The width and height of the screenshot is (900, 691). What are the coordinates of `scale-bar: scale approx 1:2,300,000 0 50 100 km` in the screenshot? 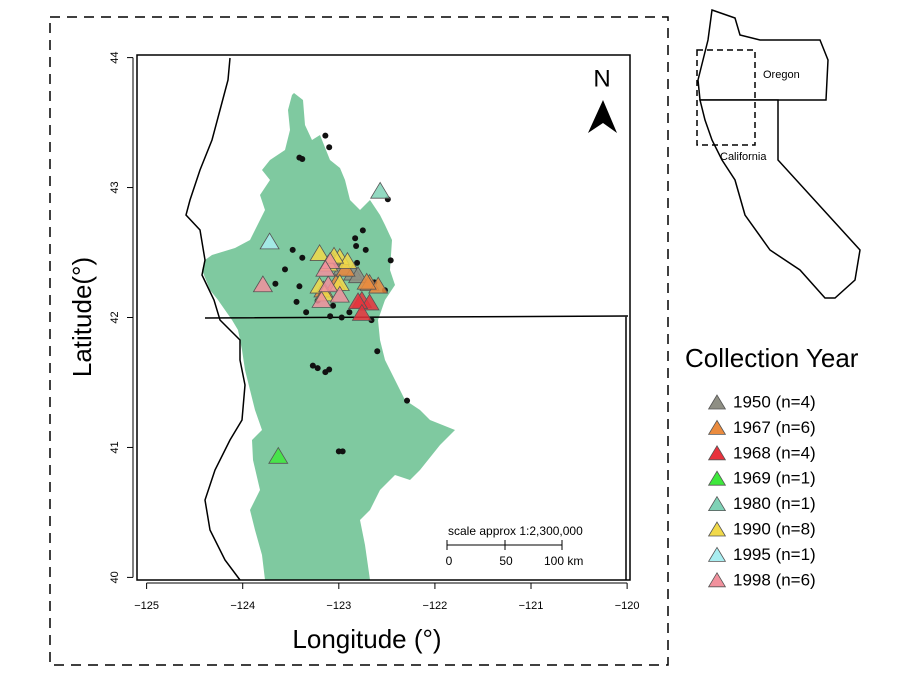 It's located at (515, 546).